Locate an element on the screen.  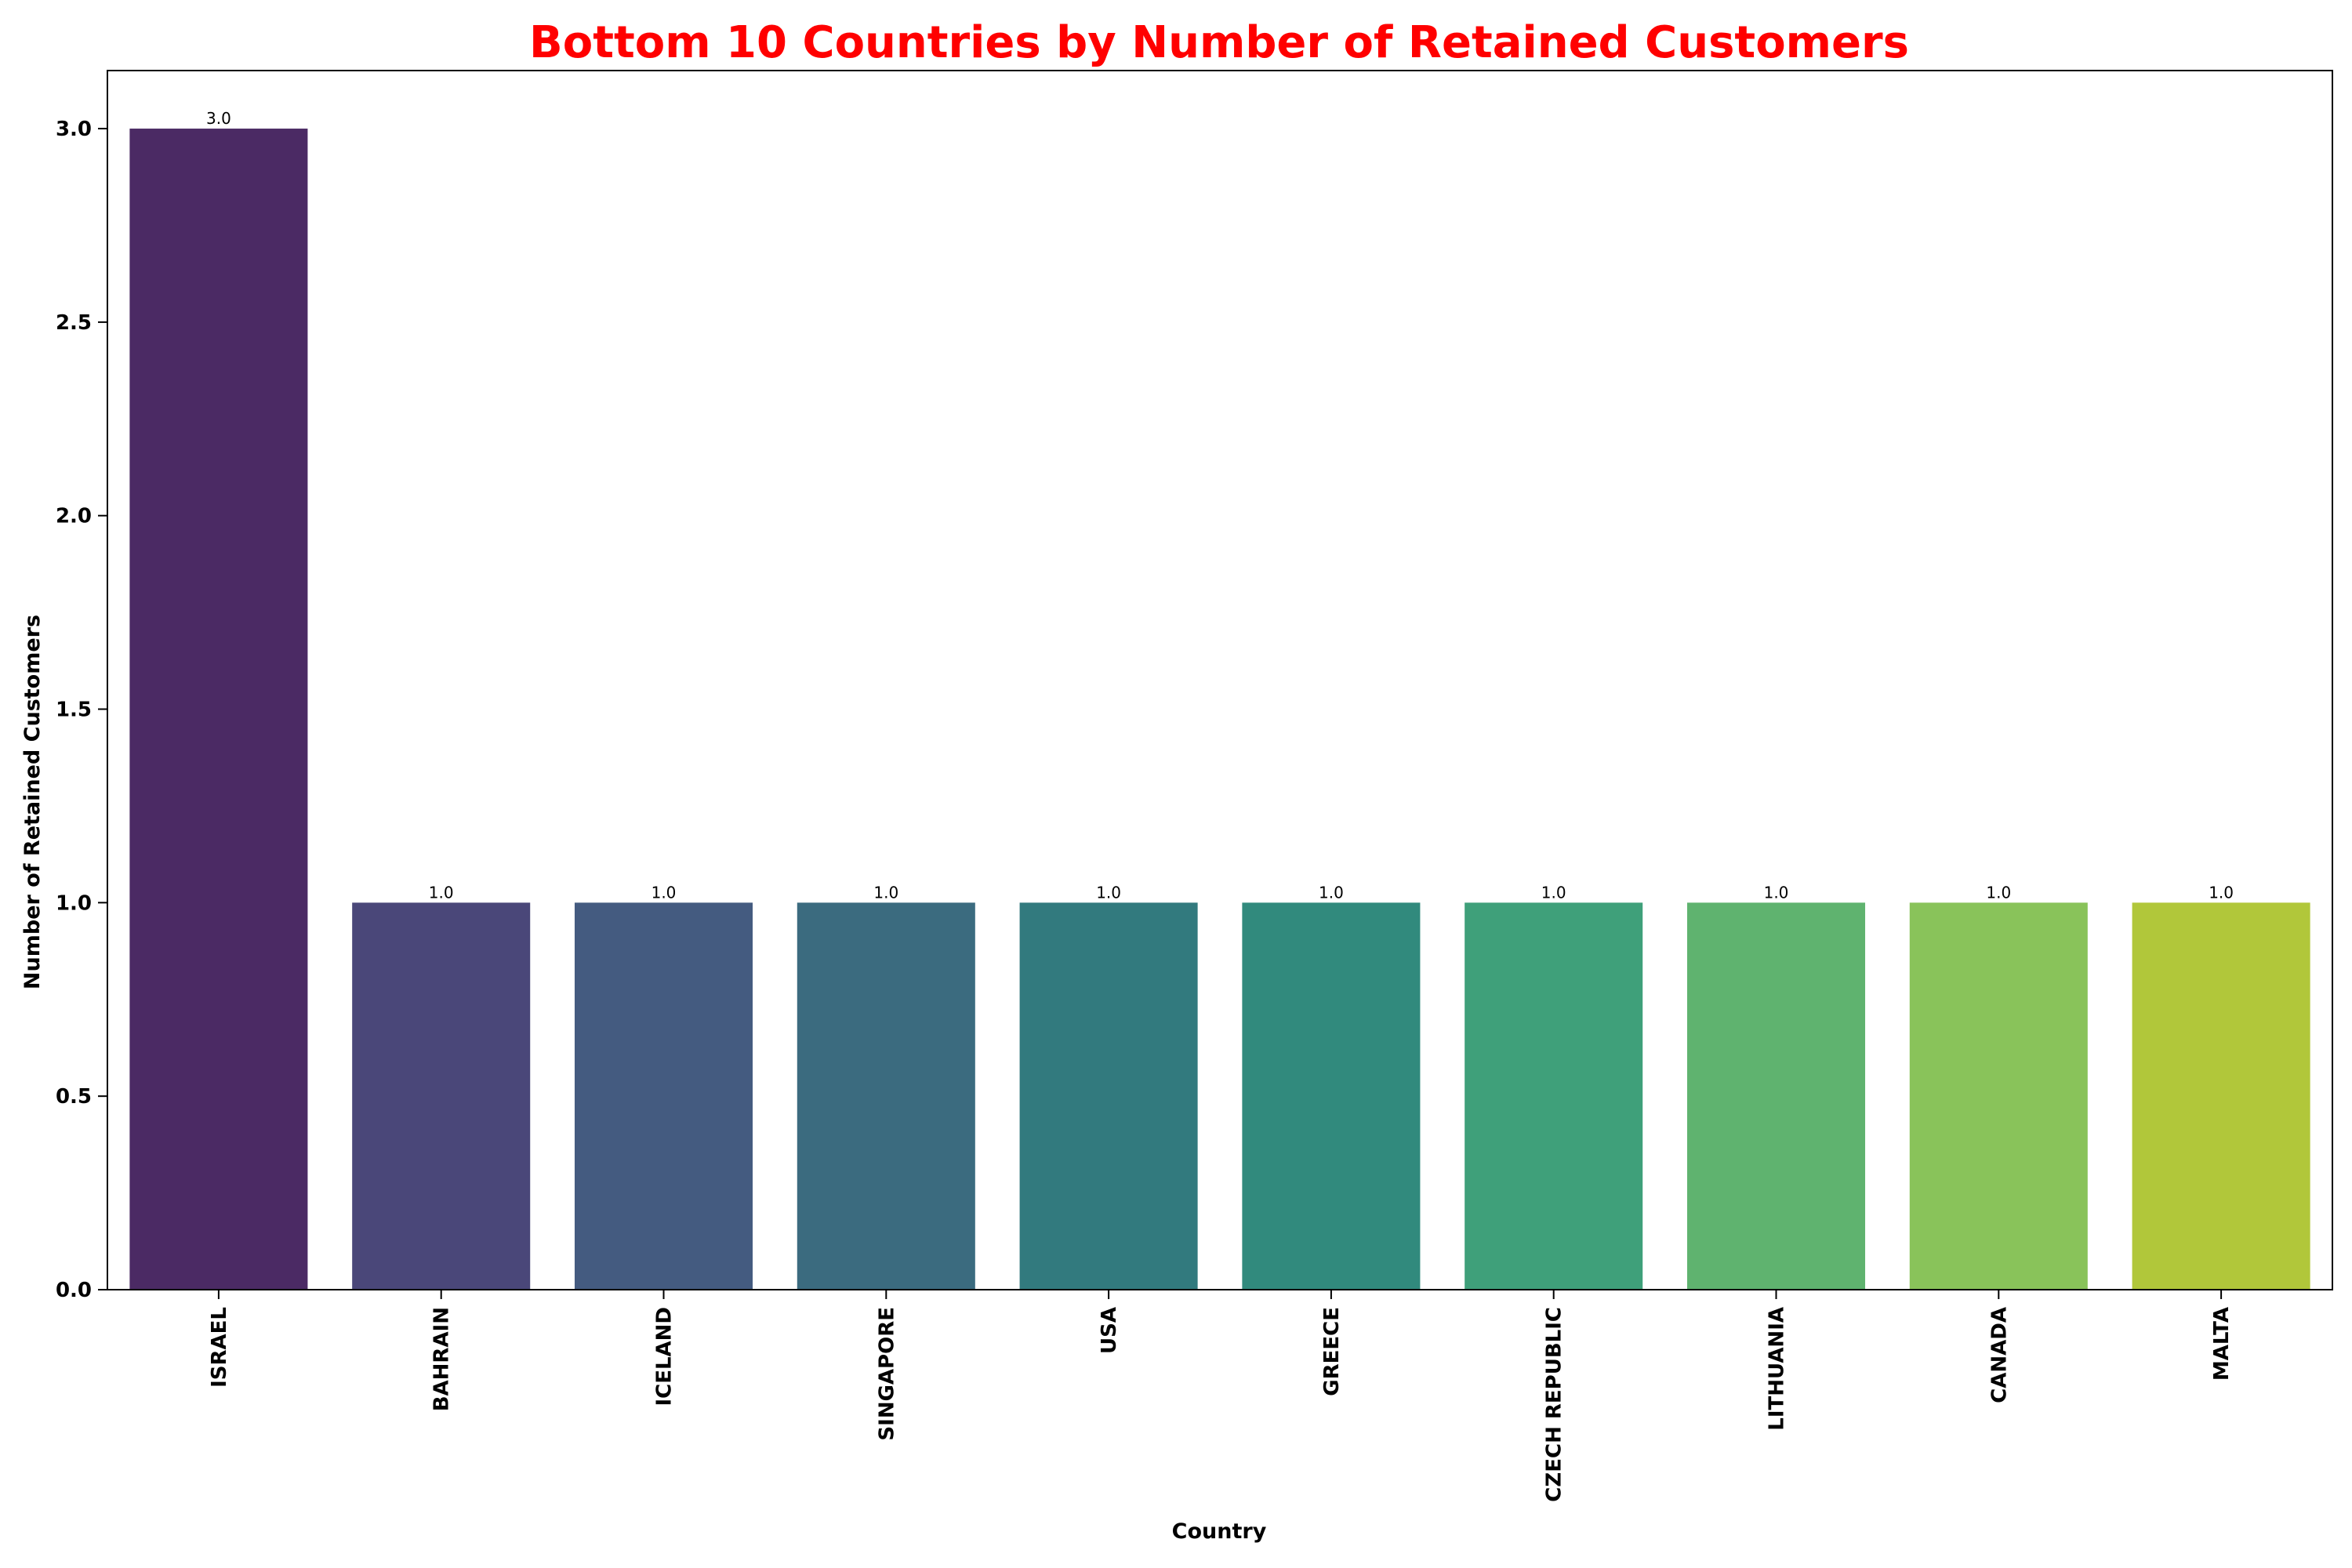
y-tick-label: 2.0 is located at coordinates (74, 516).